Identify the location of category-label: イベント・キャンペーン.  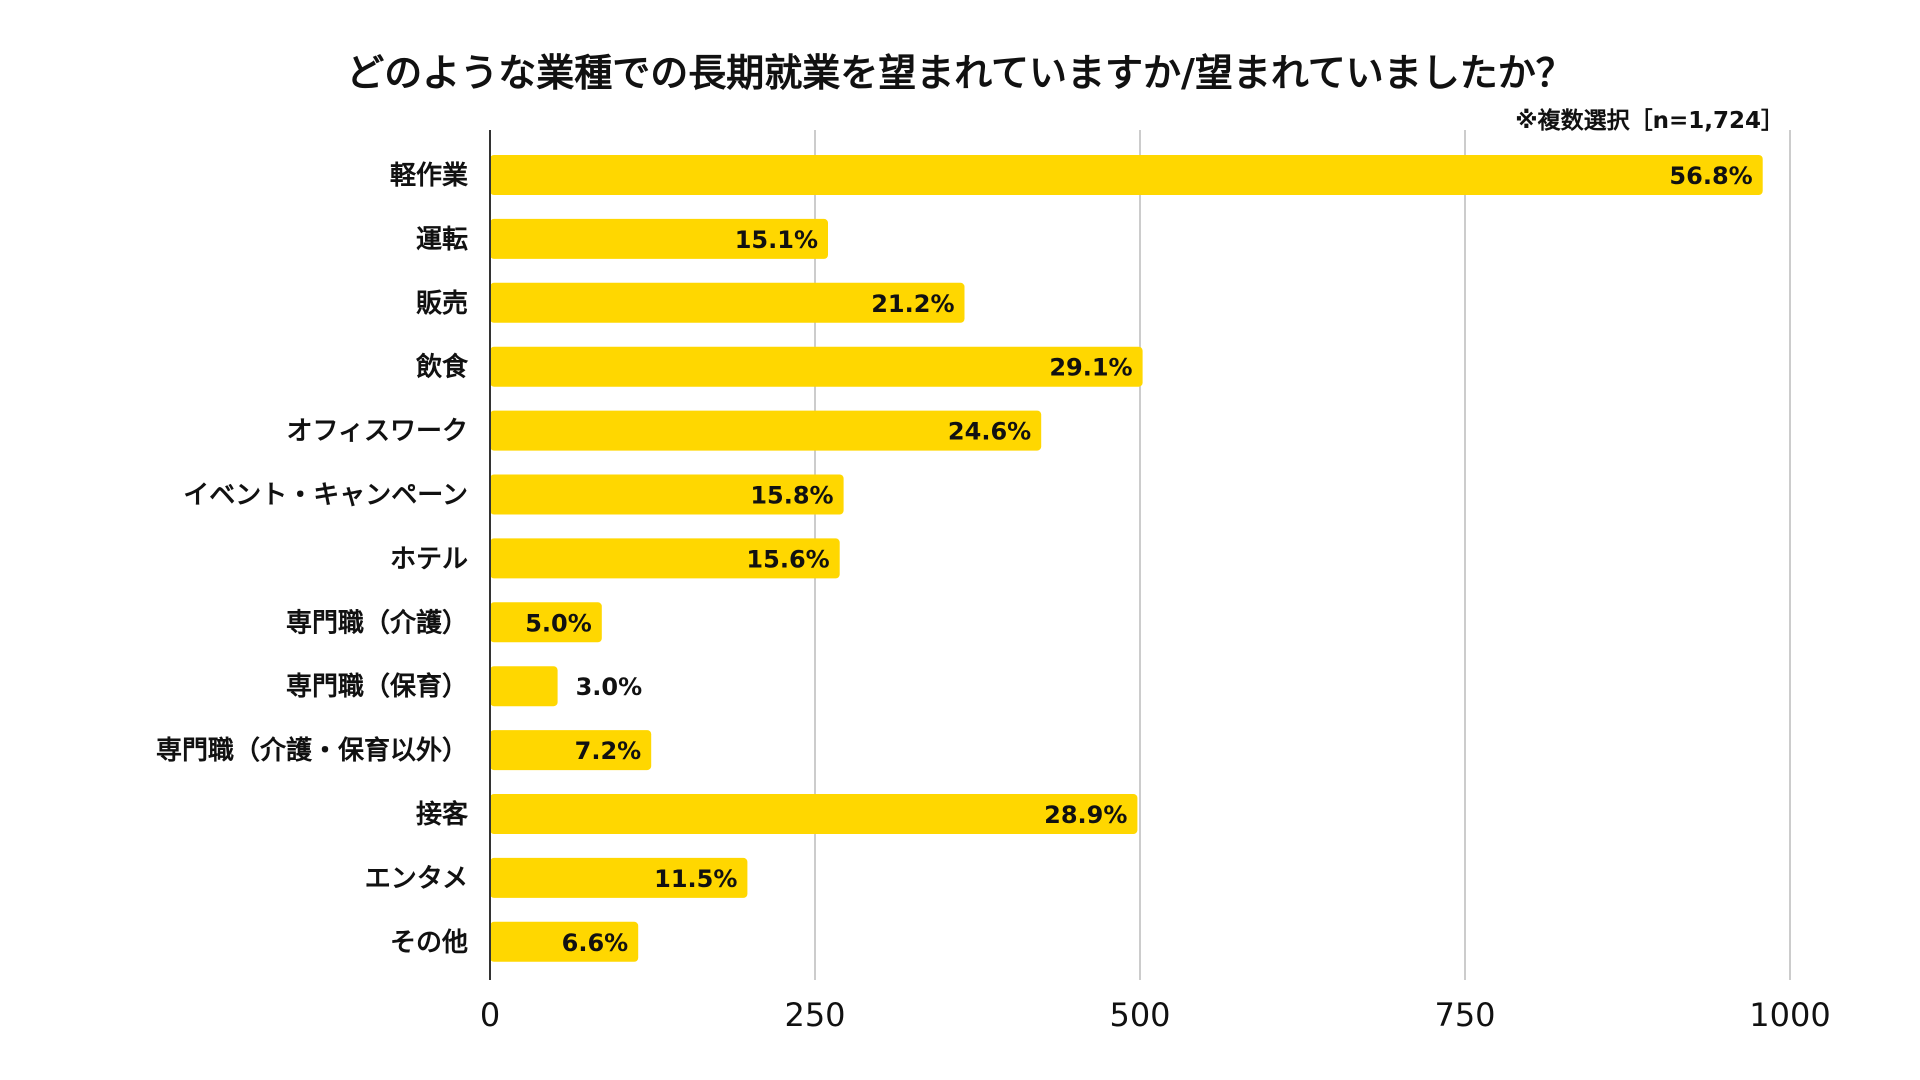
(325, 496).